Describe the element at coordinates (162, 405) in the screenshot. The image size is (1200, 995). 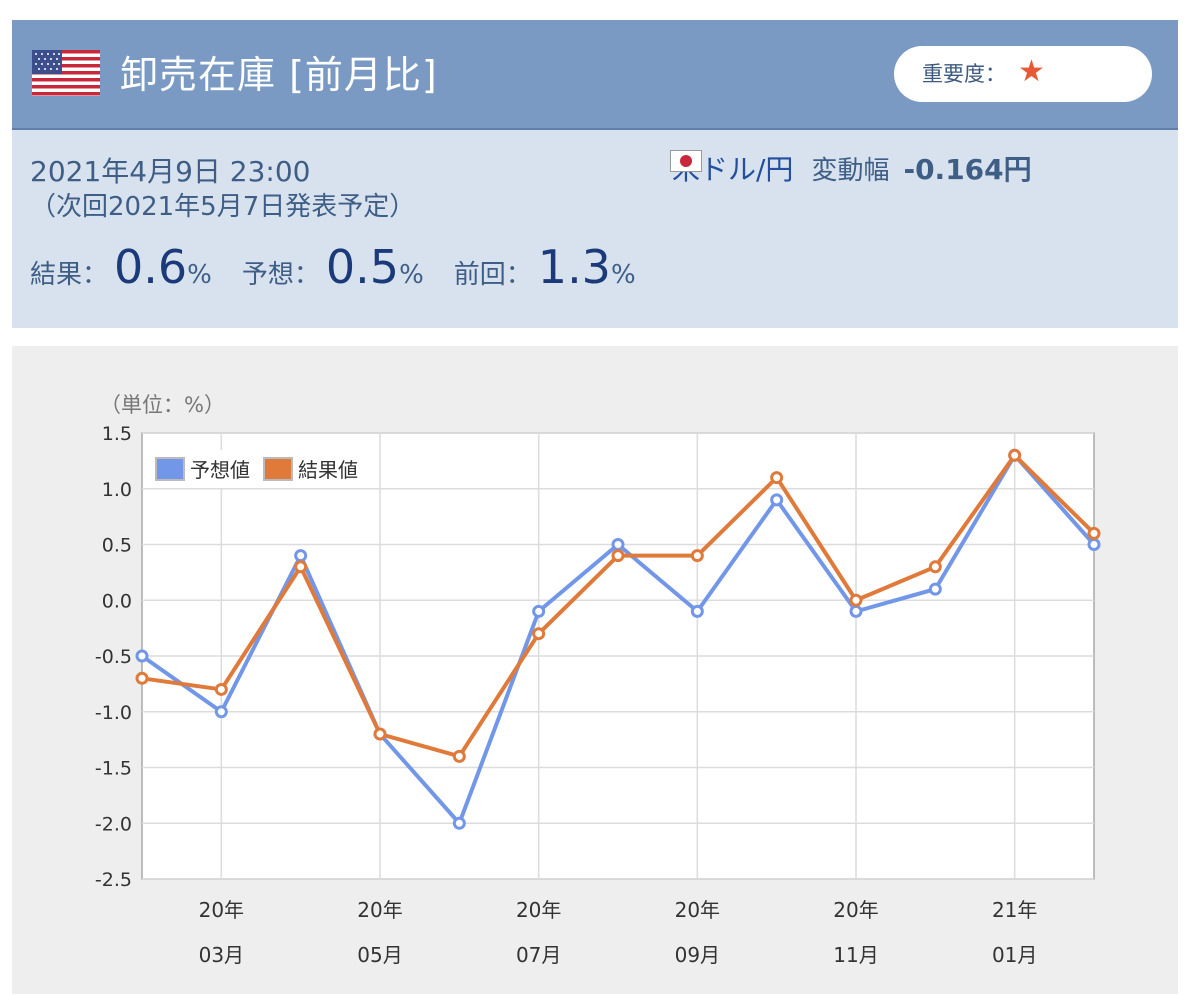
I see `unit-label: （単位：%）` at that location.